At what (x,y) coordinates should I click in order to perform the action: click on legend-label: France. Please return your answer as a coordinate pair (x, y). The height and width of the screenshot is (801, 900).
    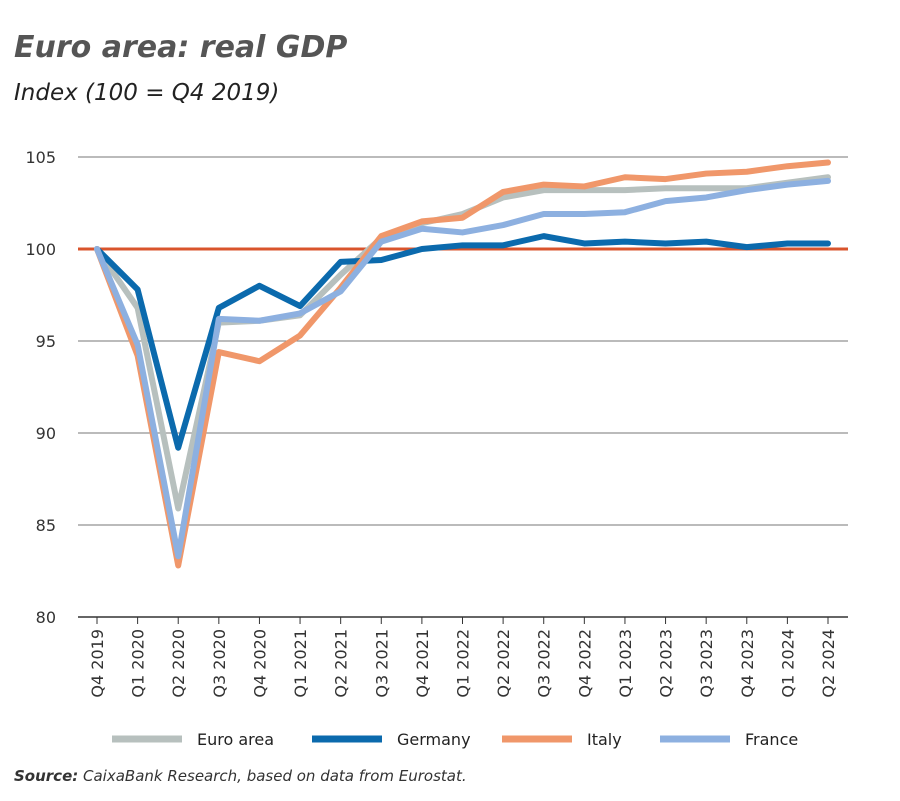
    Looking at the image, I should click on (771, 739).